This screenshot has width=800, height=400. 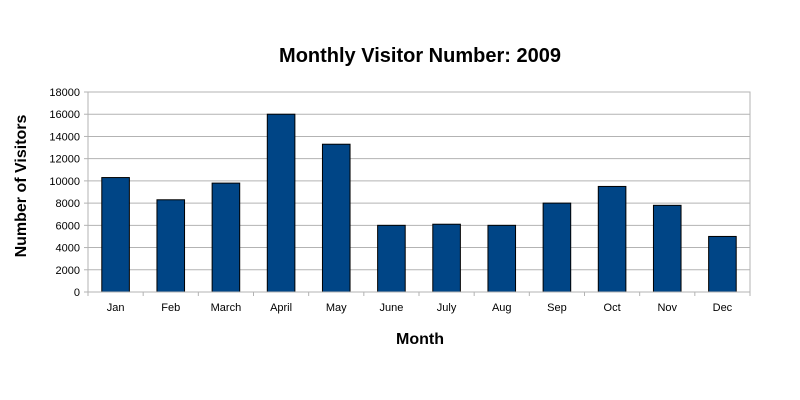 What do you see at coordinates (68, 249) in the screenshot?
I see `y-tick-label: 4000` at bounding box center [68, 249].